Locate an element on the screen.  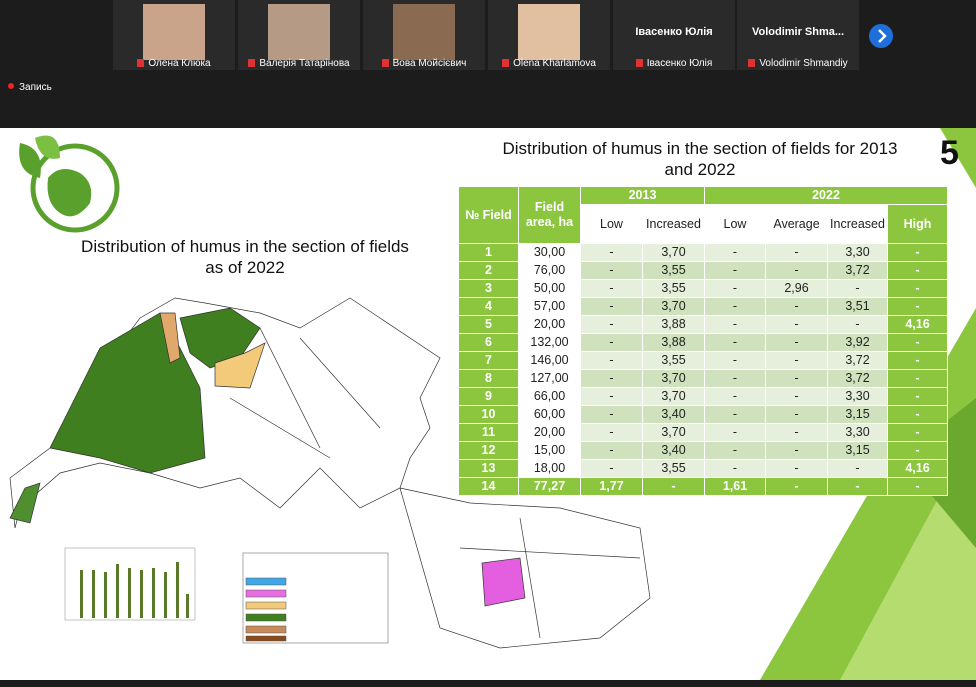
table-cell: 12 is located at coordinates (488, 450).